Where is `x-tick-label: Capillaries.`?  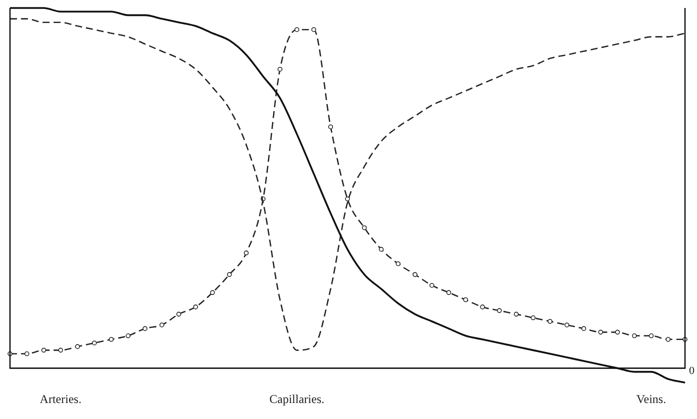
x-tick-label: Capillaries. is located at coordinates (296, 399).